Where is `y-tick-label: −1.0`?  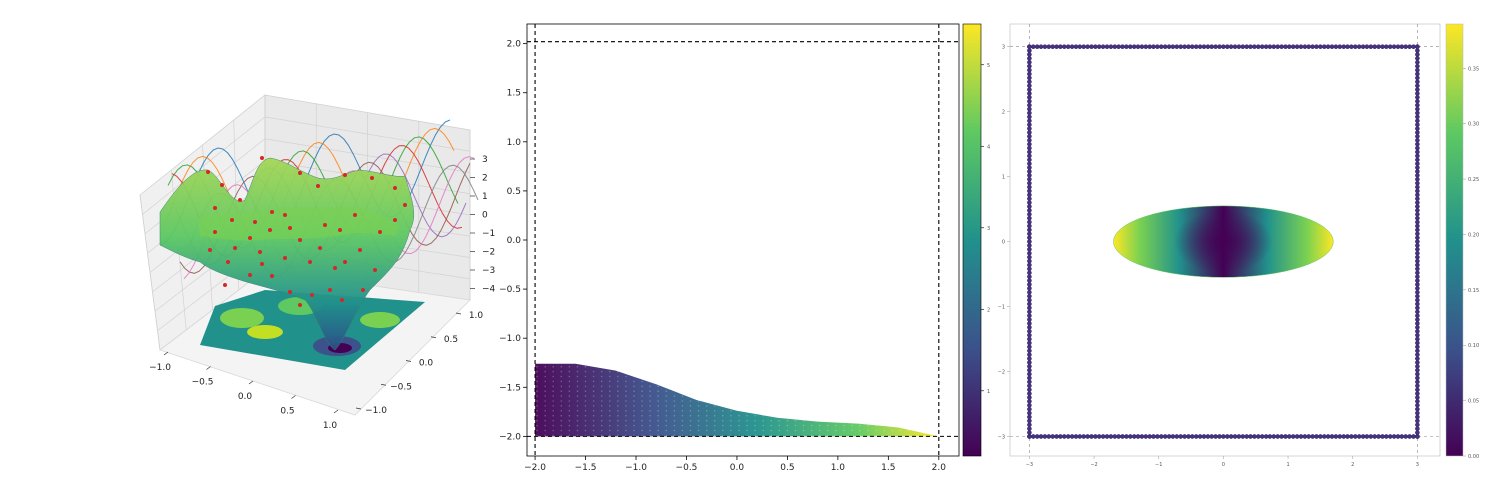 y-tick-label: −1.0 is located at coordinates (376, 411).